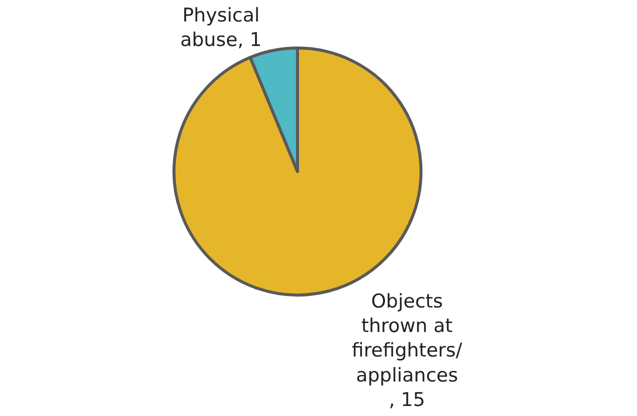  Describe the element at coordinates (221, 28) in the screenshot. I see `slice-label: Physical abuse, 1` at that location.